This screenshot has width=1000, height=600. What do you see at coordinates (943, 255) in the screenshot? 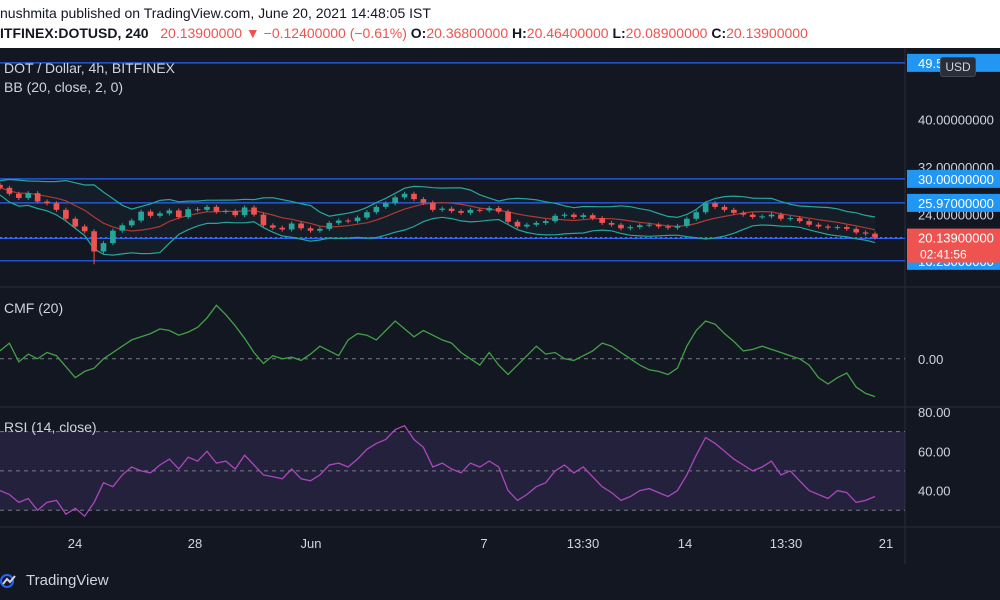
I see `countdown-timer: 02:41:56` at bounding box center [943, 255].